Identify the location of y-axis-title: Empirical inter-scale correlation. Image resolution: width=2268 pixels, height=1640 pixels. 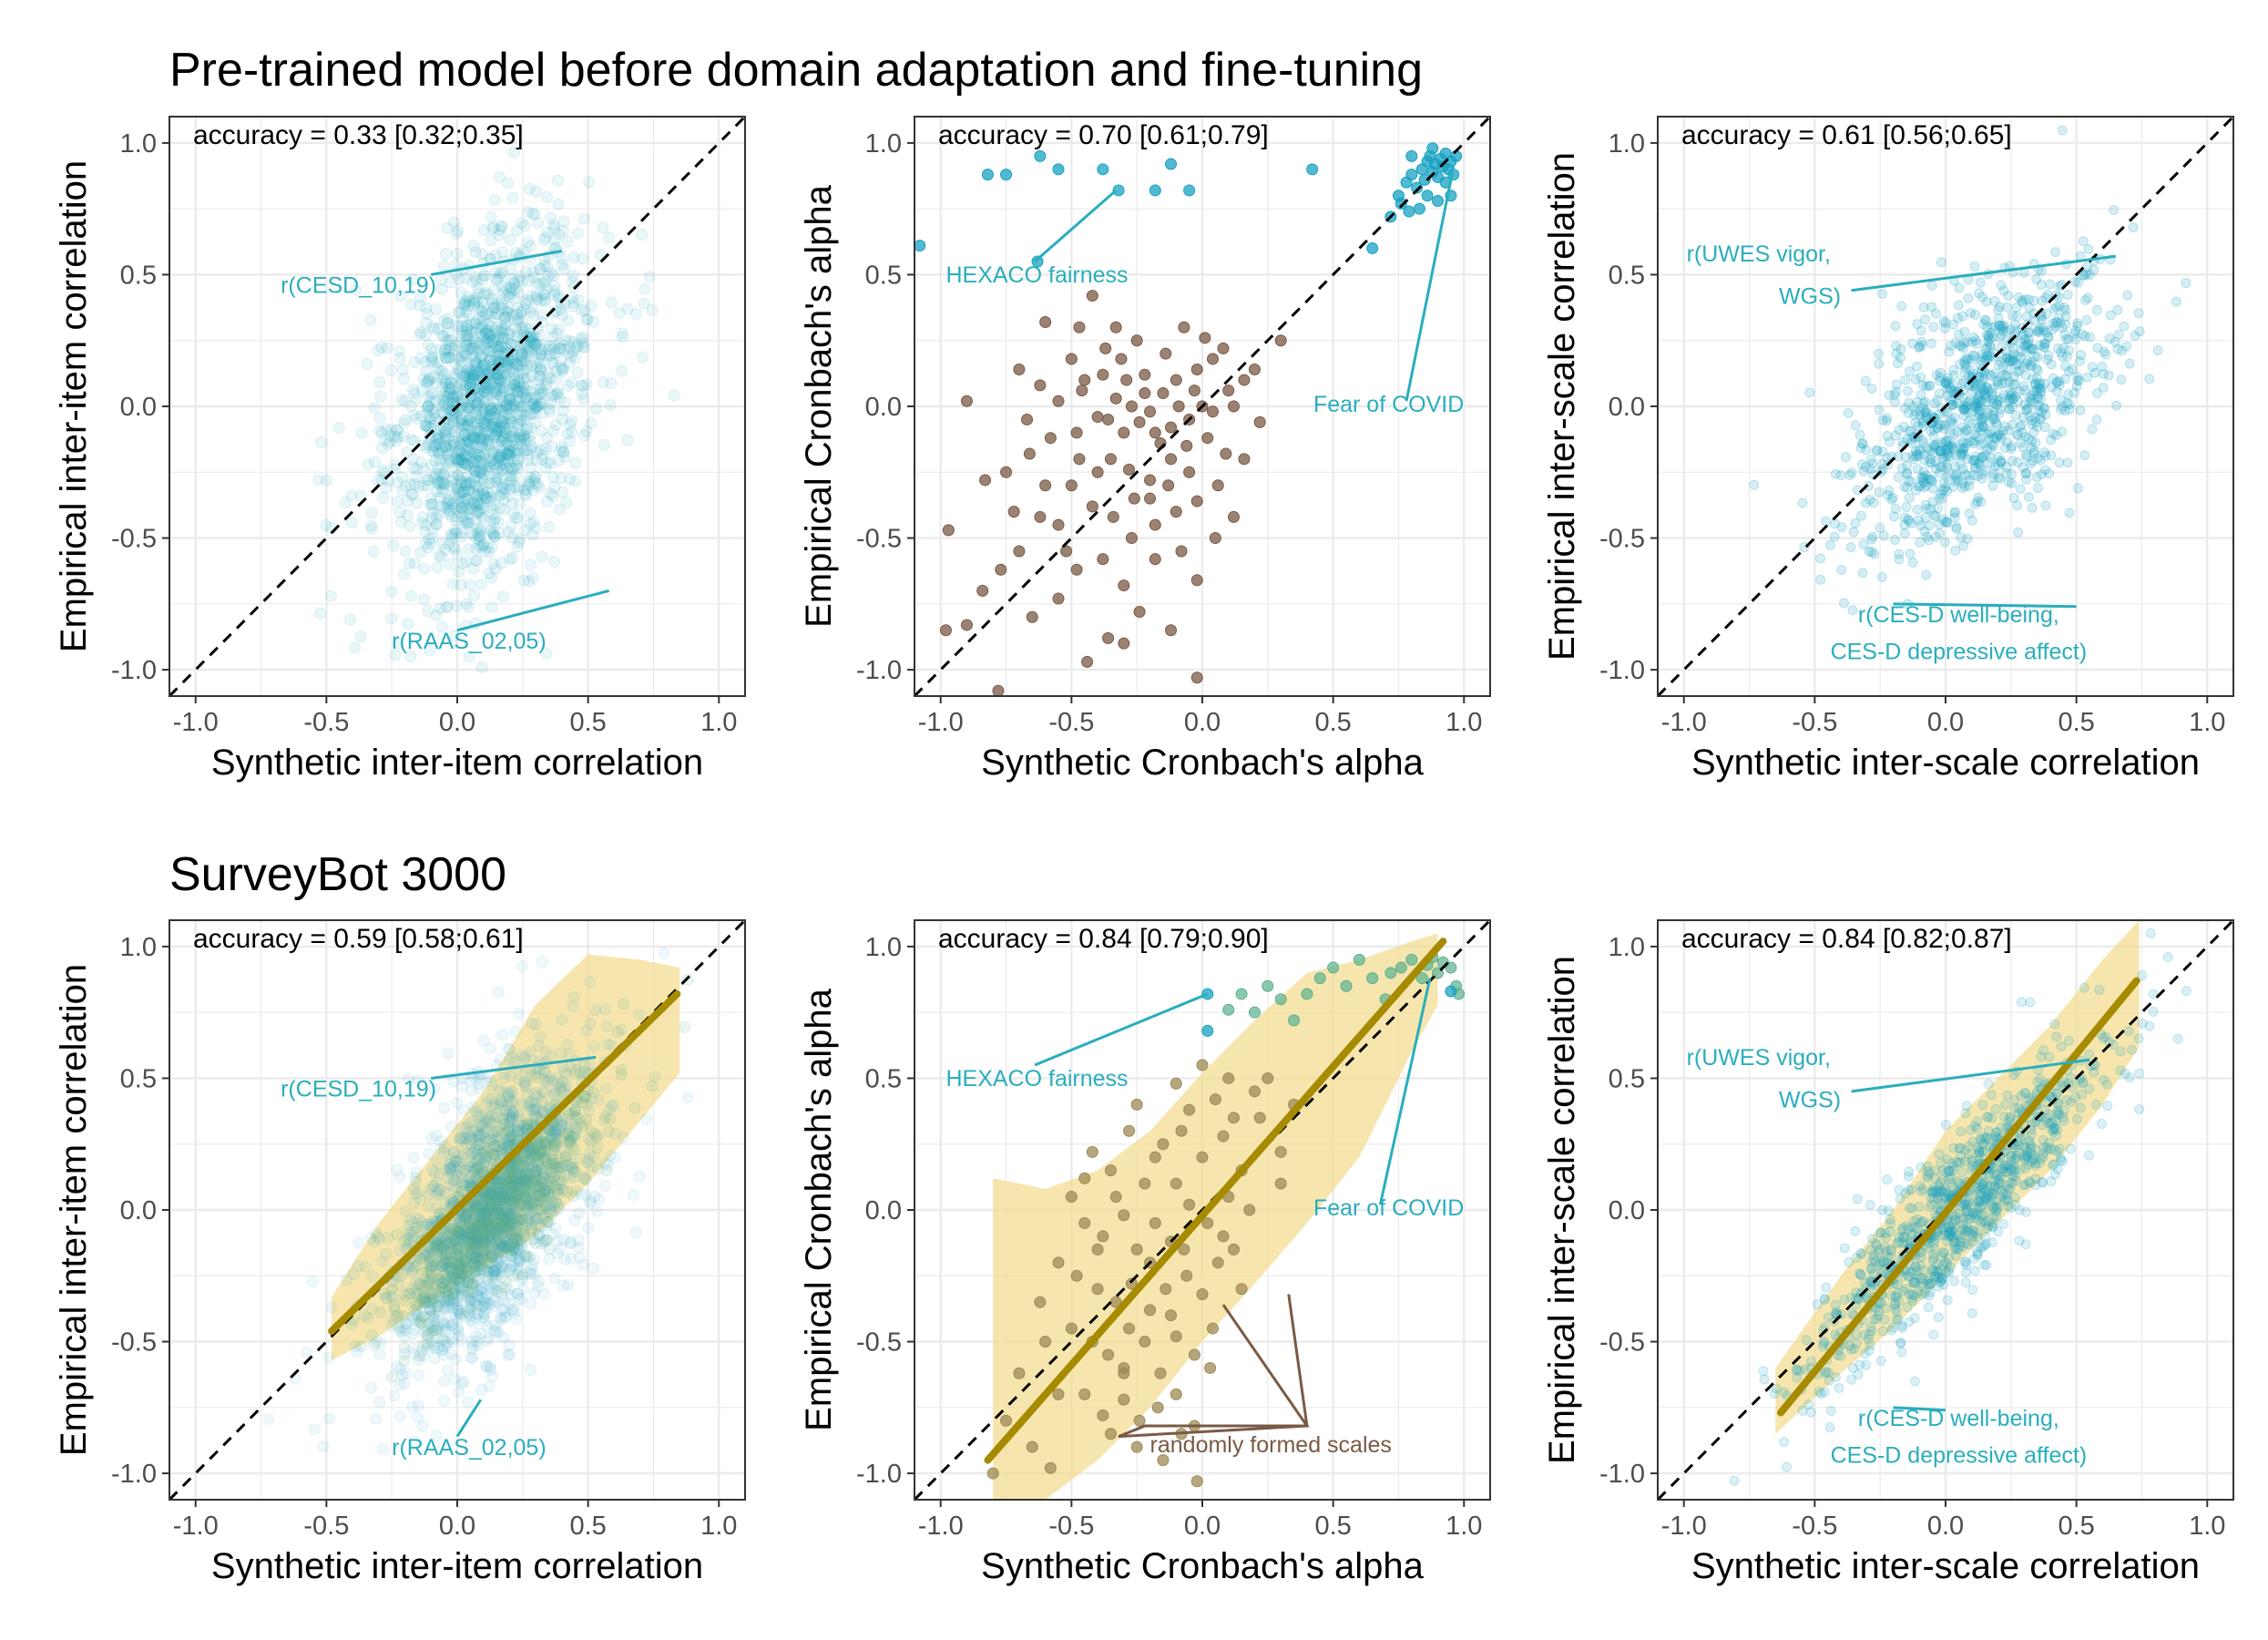
(1562, 406).